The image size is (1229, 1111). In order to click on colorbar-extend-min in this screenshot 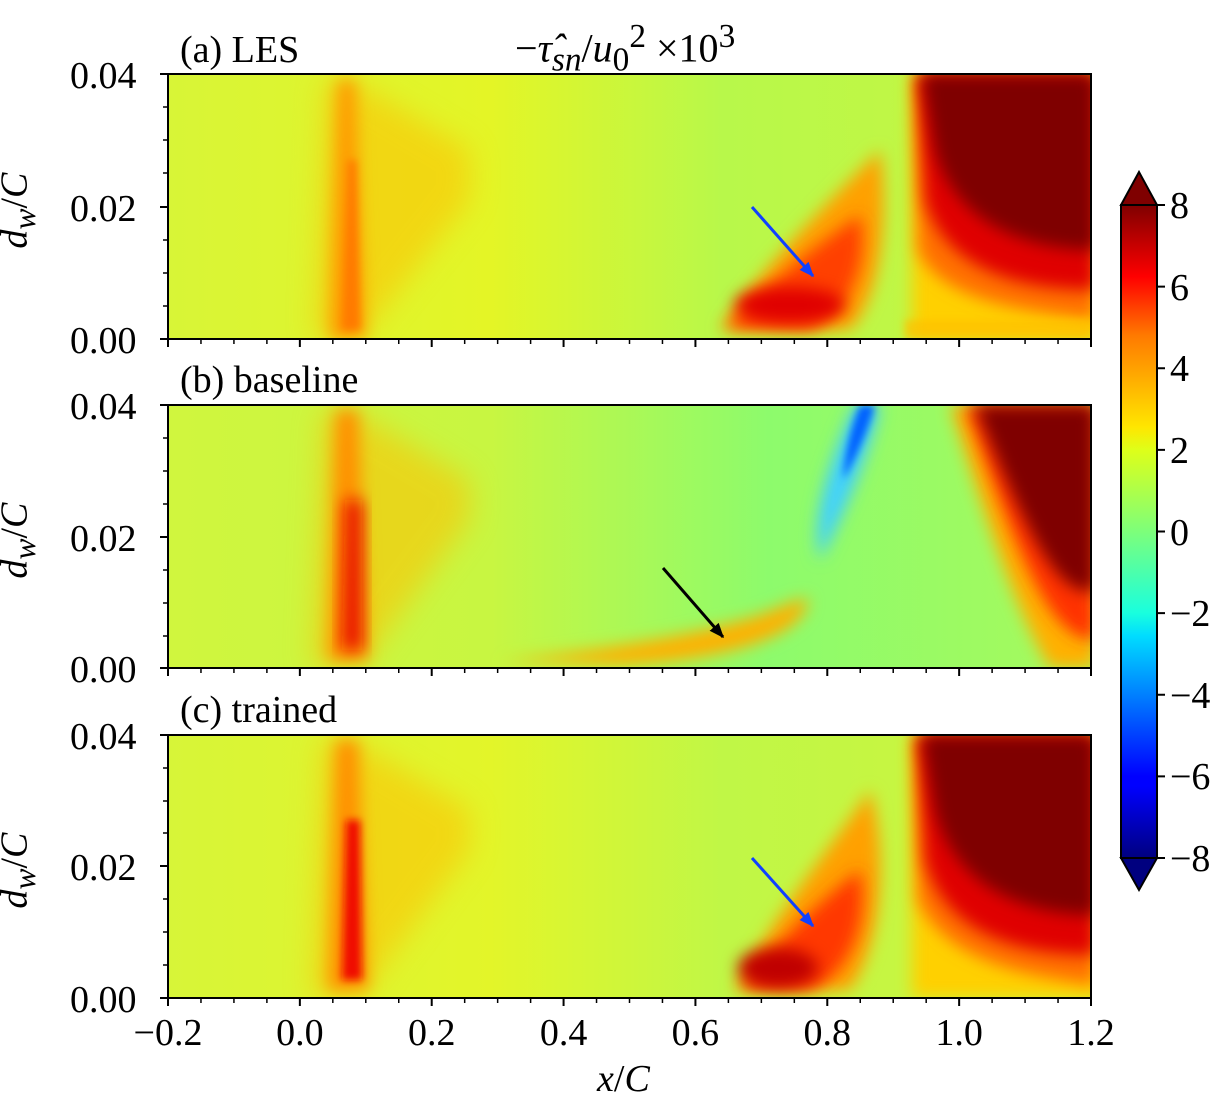, I will do `click(1139, 875)`.